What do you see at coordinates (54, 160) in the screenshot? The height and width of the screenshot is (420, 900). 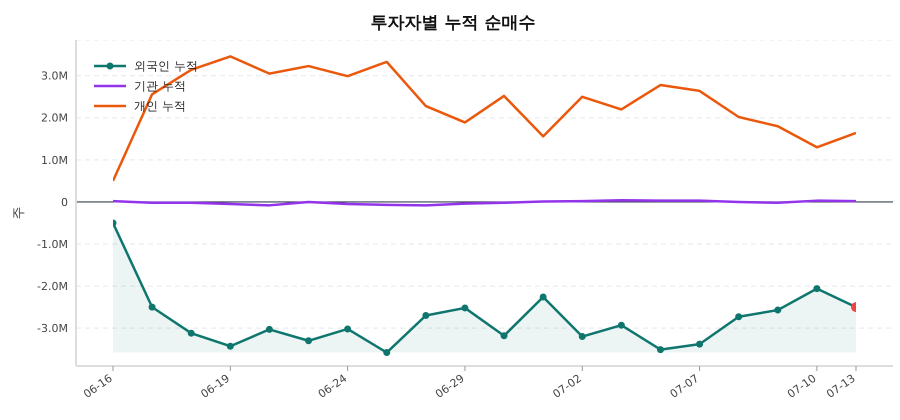 I see `y-tick-label: 1.0M` at bounding box center [54, 160].